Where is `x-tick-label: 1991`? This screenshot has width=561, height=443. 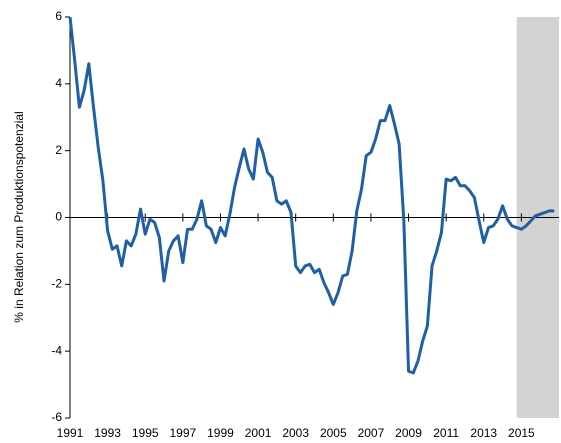
x-tick-label: 1991 is located at coordinates (70, 433).